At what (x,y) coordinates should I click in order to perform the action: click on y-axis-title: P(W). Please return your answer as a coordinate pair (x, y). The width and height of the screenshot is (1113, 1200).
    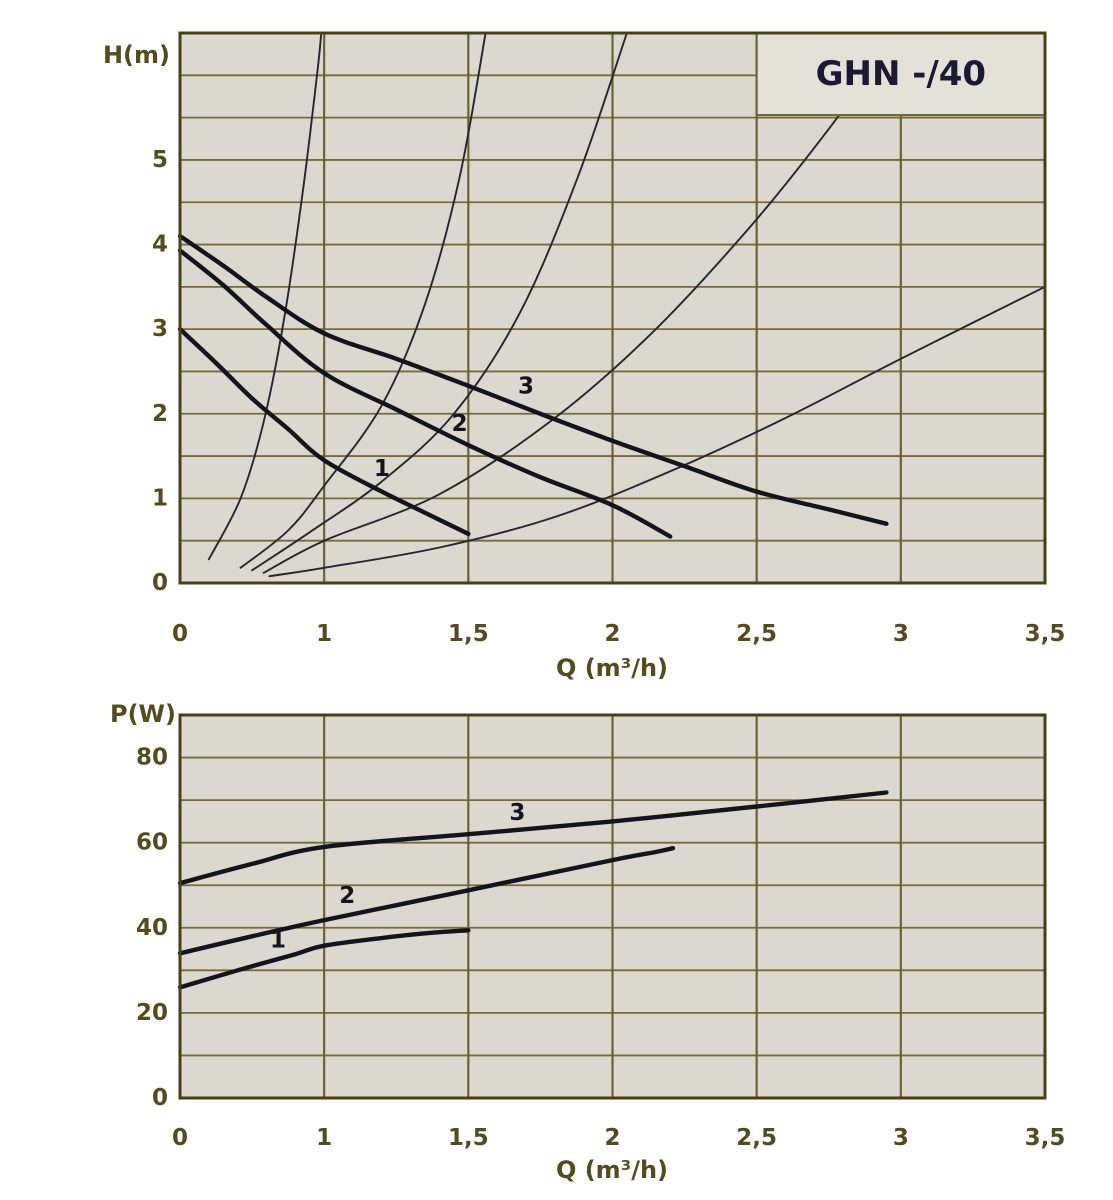
    Looking at the image, I should click on (143, 714).